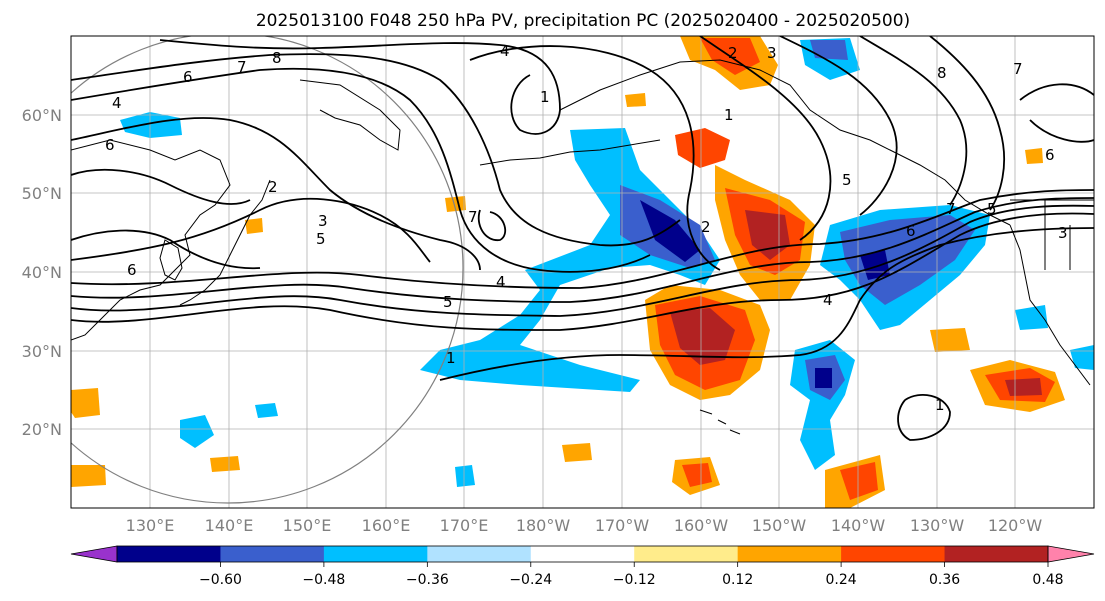 Image resolution: width=1105 pixels, height=601 pixels. I want to click on lon-label: 140°E, so click(229, 525).